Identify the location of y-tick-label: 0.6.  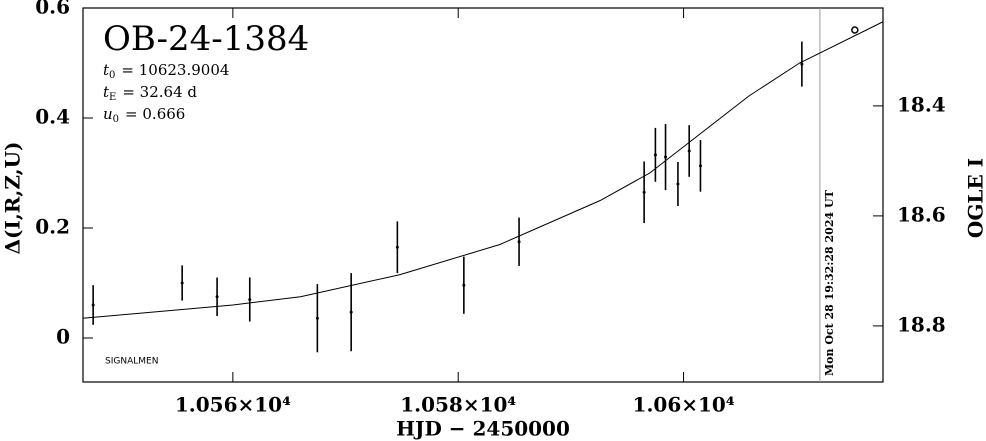
(52, 9).